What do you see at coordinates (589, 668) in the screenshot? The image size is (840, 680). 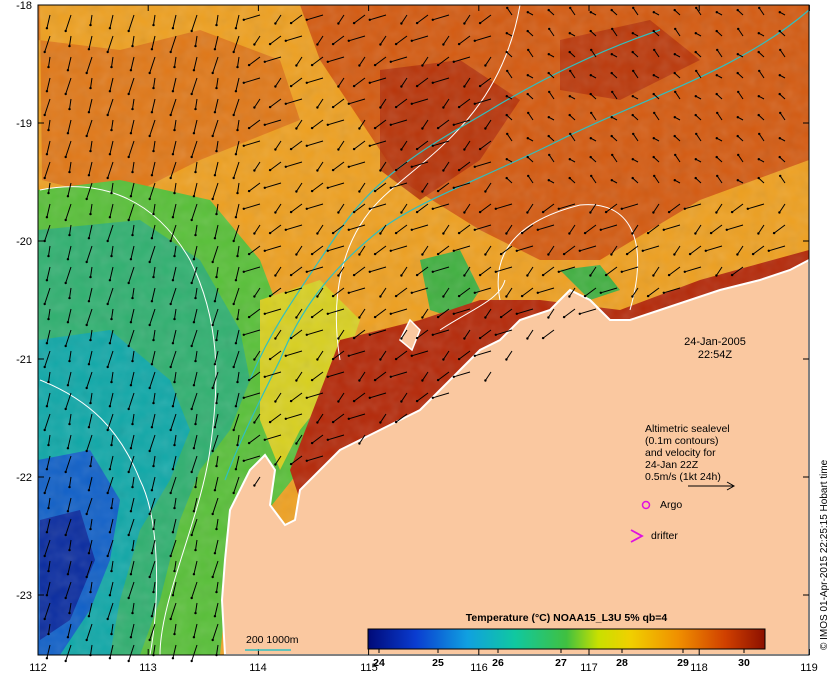 I see `x-tick-label: 117` at bounding box center [589, 668].